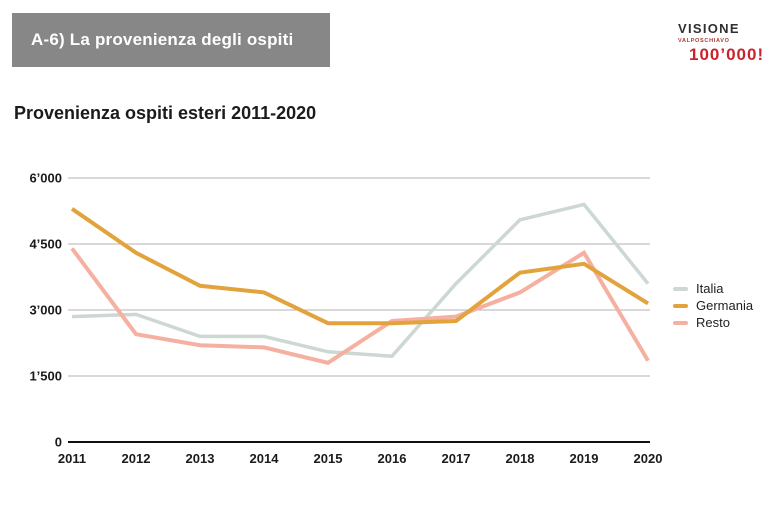 The image size is (773, 519). I want to click on x-tick-label: 2014, so click(265, 458).